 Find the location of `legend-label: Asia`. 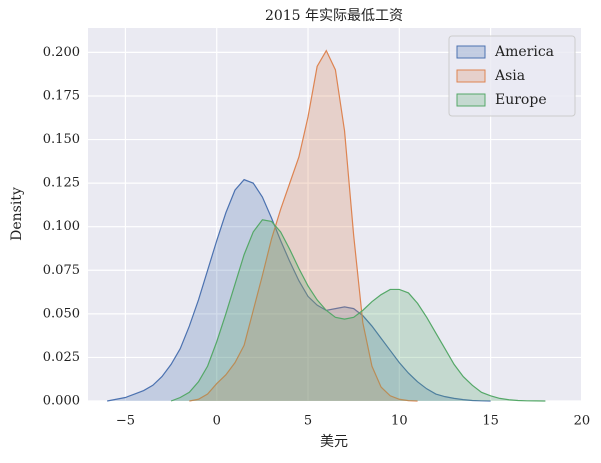

legend-label: Asia is located at coordinates (509, 76).